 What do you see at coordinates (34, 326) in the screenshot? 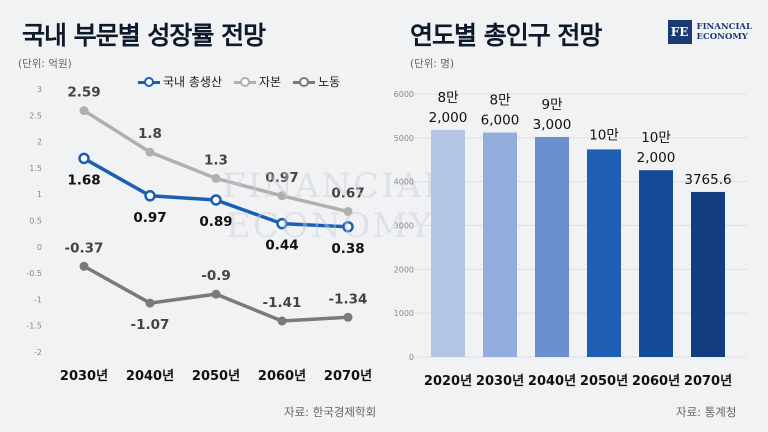
I see `y-tick-label: -1.5` at bounding box center [34, 326].